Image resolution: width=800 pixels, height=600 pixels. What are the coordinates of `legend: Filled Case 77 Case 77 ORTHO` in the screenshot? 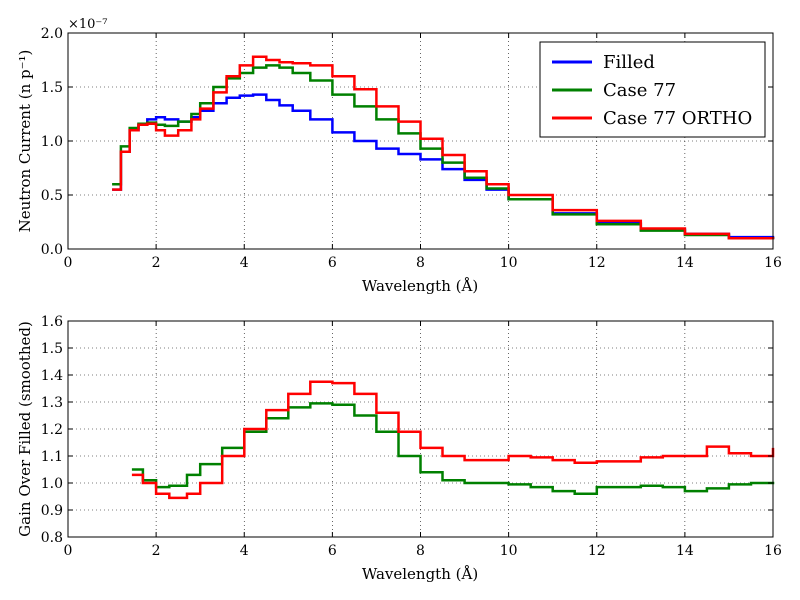 It's located at (652, 89).